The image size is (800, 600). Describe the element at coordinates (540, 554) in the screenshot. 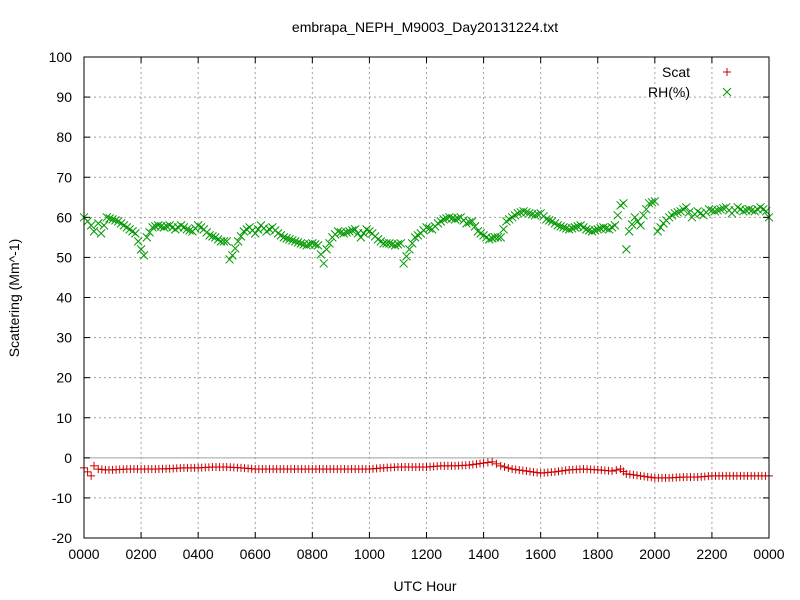

I see `x-tick-label: 1600` at that location.